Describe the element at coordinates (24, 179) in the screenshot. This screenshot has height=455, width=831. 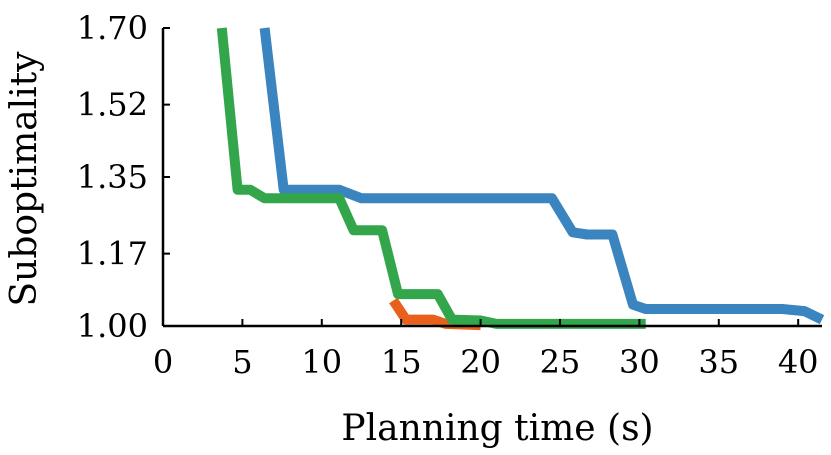
I see `y-axis-title: Suboptimality` at that location.